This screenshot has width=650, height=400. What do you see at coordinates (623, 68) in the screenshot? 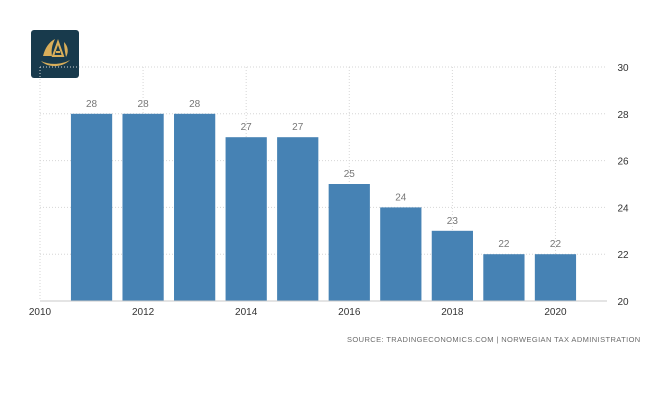
I see `y-tick-label: 30` at bounding box center [623, 68].